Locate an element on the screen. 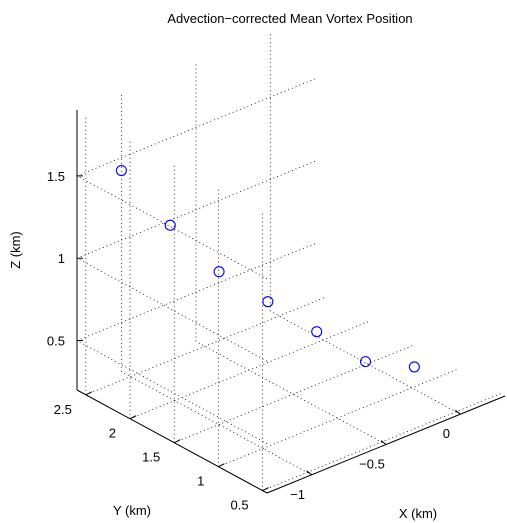  x-axis-label: X (km) is located at coordinates (418, 513).